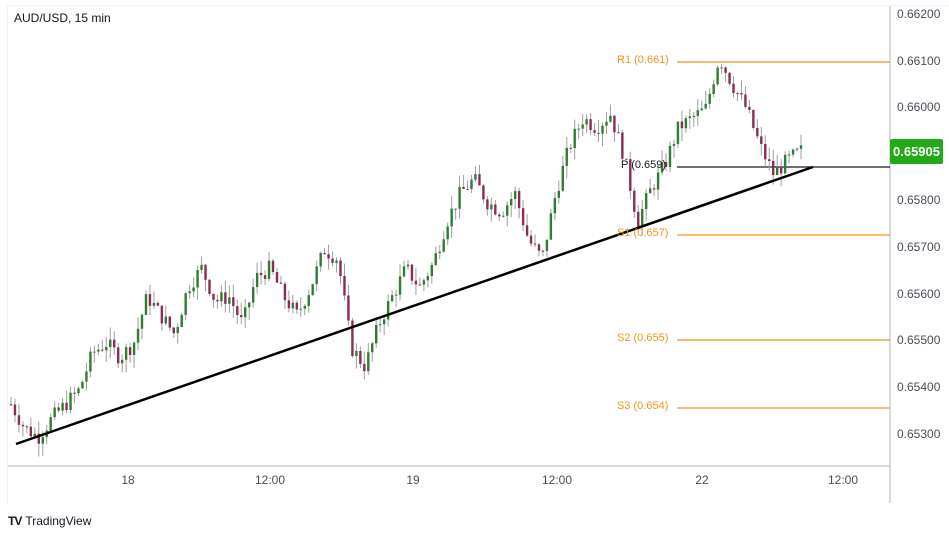 The image size is (949, 533). What do you see at coordinates (919, 387) in the screenshot?
I see `price-tick-label: 0.65400` at bounding box center [919, 387].